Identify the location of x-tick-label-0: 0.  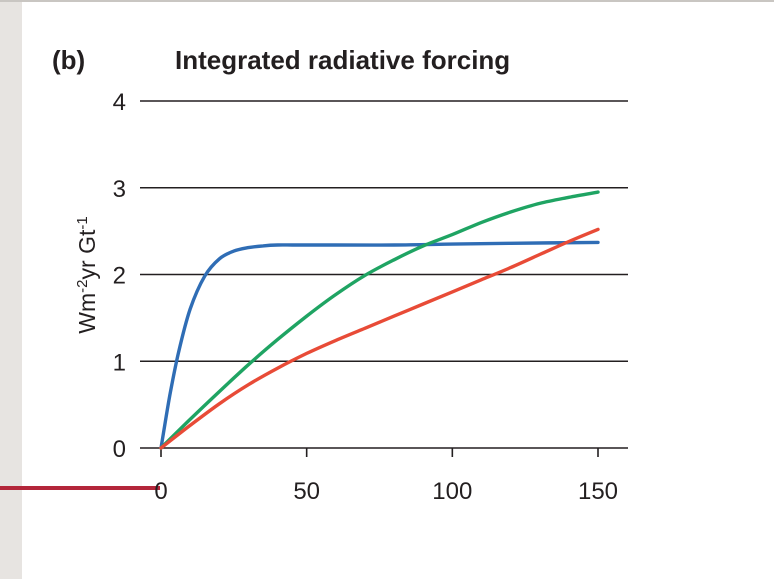
(160, 491).